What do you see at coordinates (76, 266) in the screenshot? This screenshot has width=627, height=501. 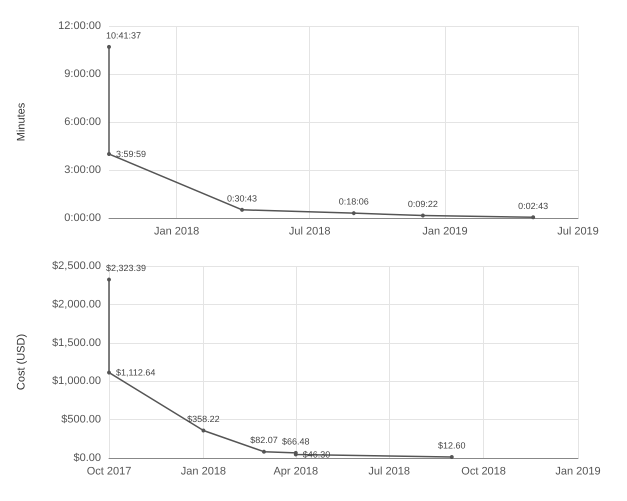 I see `y-tick-label: $2,500.00` at bounding box center [76, 266].